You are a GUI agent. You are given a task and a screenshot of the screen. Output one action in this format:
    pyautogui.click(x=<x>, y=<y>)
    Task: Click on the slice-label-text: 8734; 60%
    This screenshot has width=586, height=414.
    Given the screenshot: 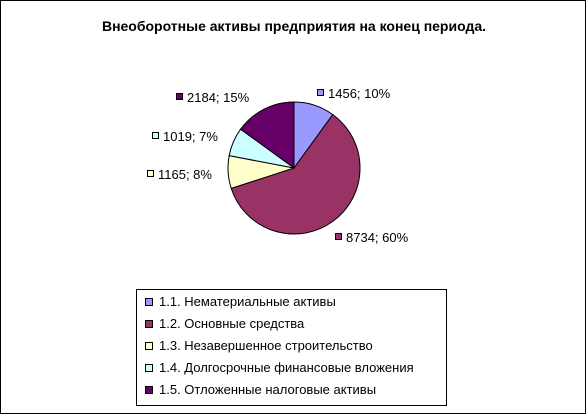 What is the action you would take?
    pyautogui.click(x=377, y=237)
    